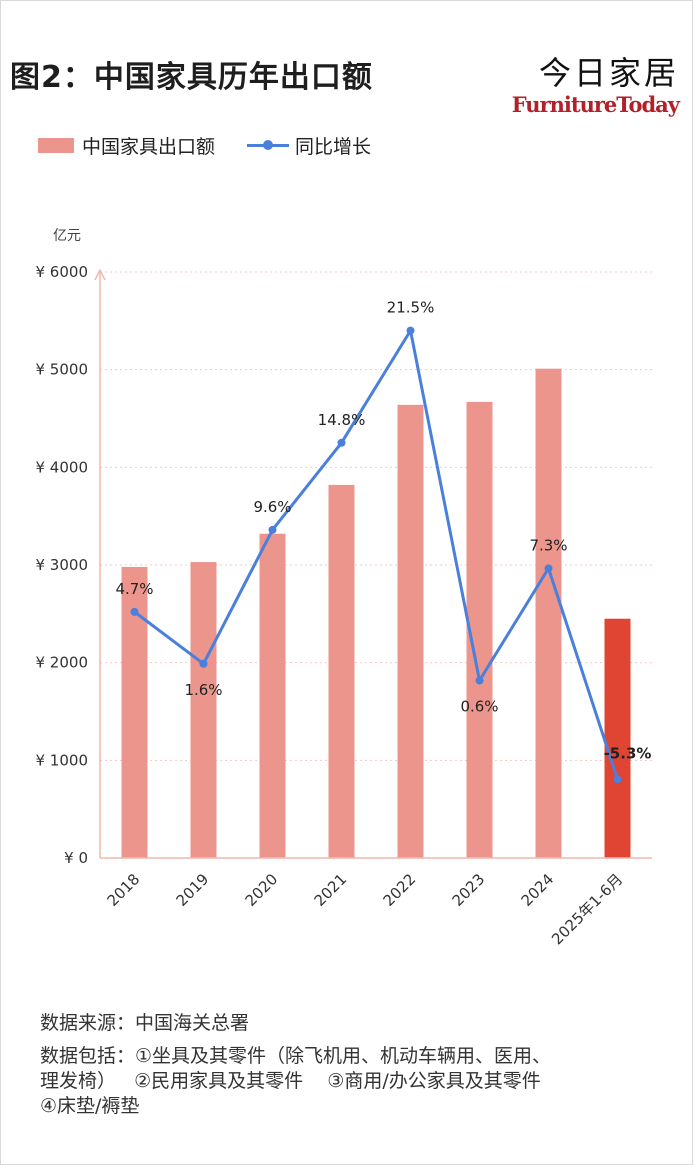  I want to click on growth-label: 4.7%, so click(134, 589).